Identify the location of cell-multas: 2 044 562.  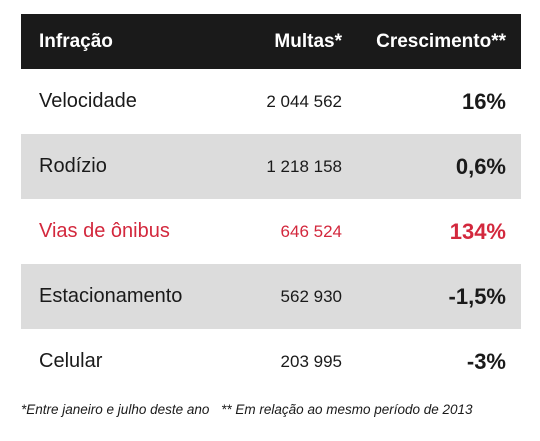
(304, 101).